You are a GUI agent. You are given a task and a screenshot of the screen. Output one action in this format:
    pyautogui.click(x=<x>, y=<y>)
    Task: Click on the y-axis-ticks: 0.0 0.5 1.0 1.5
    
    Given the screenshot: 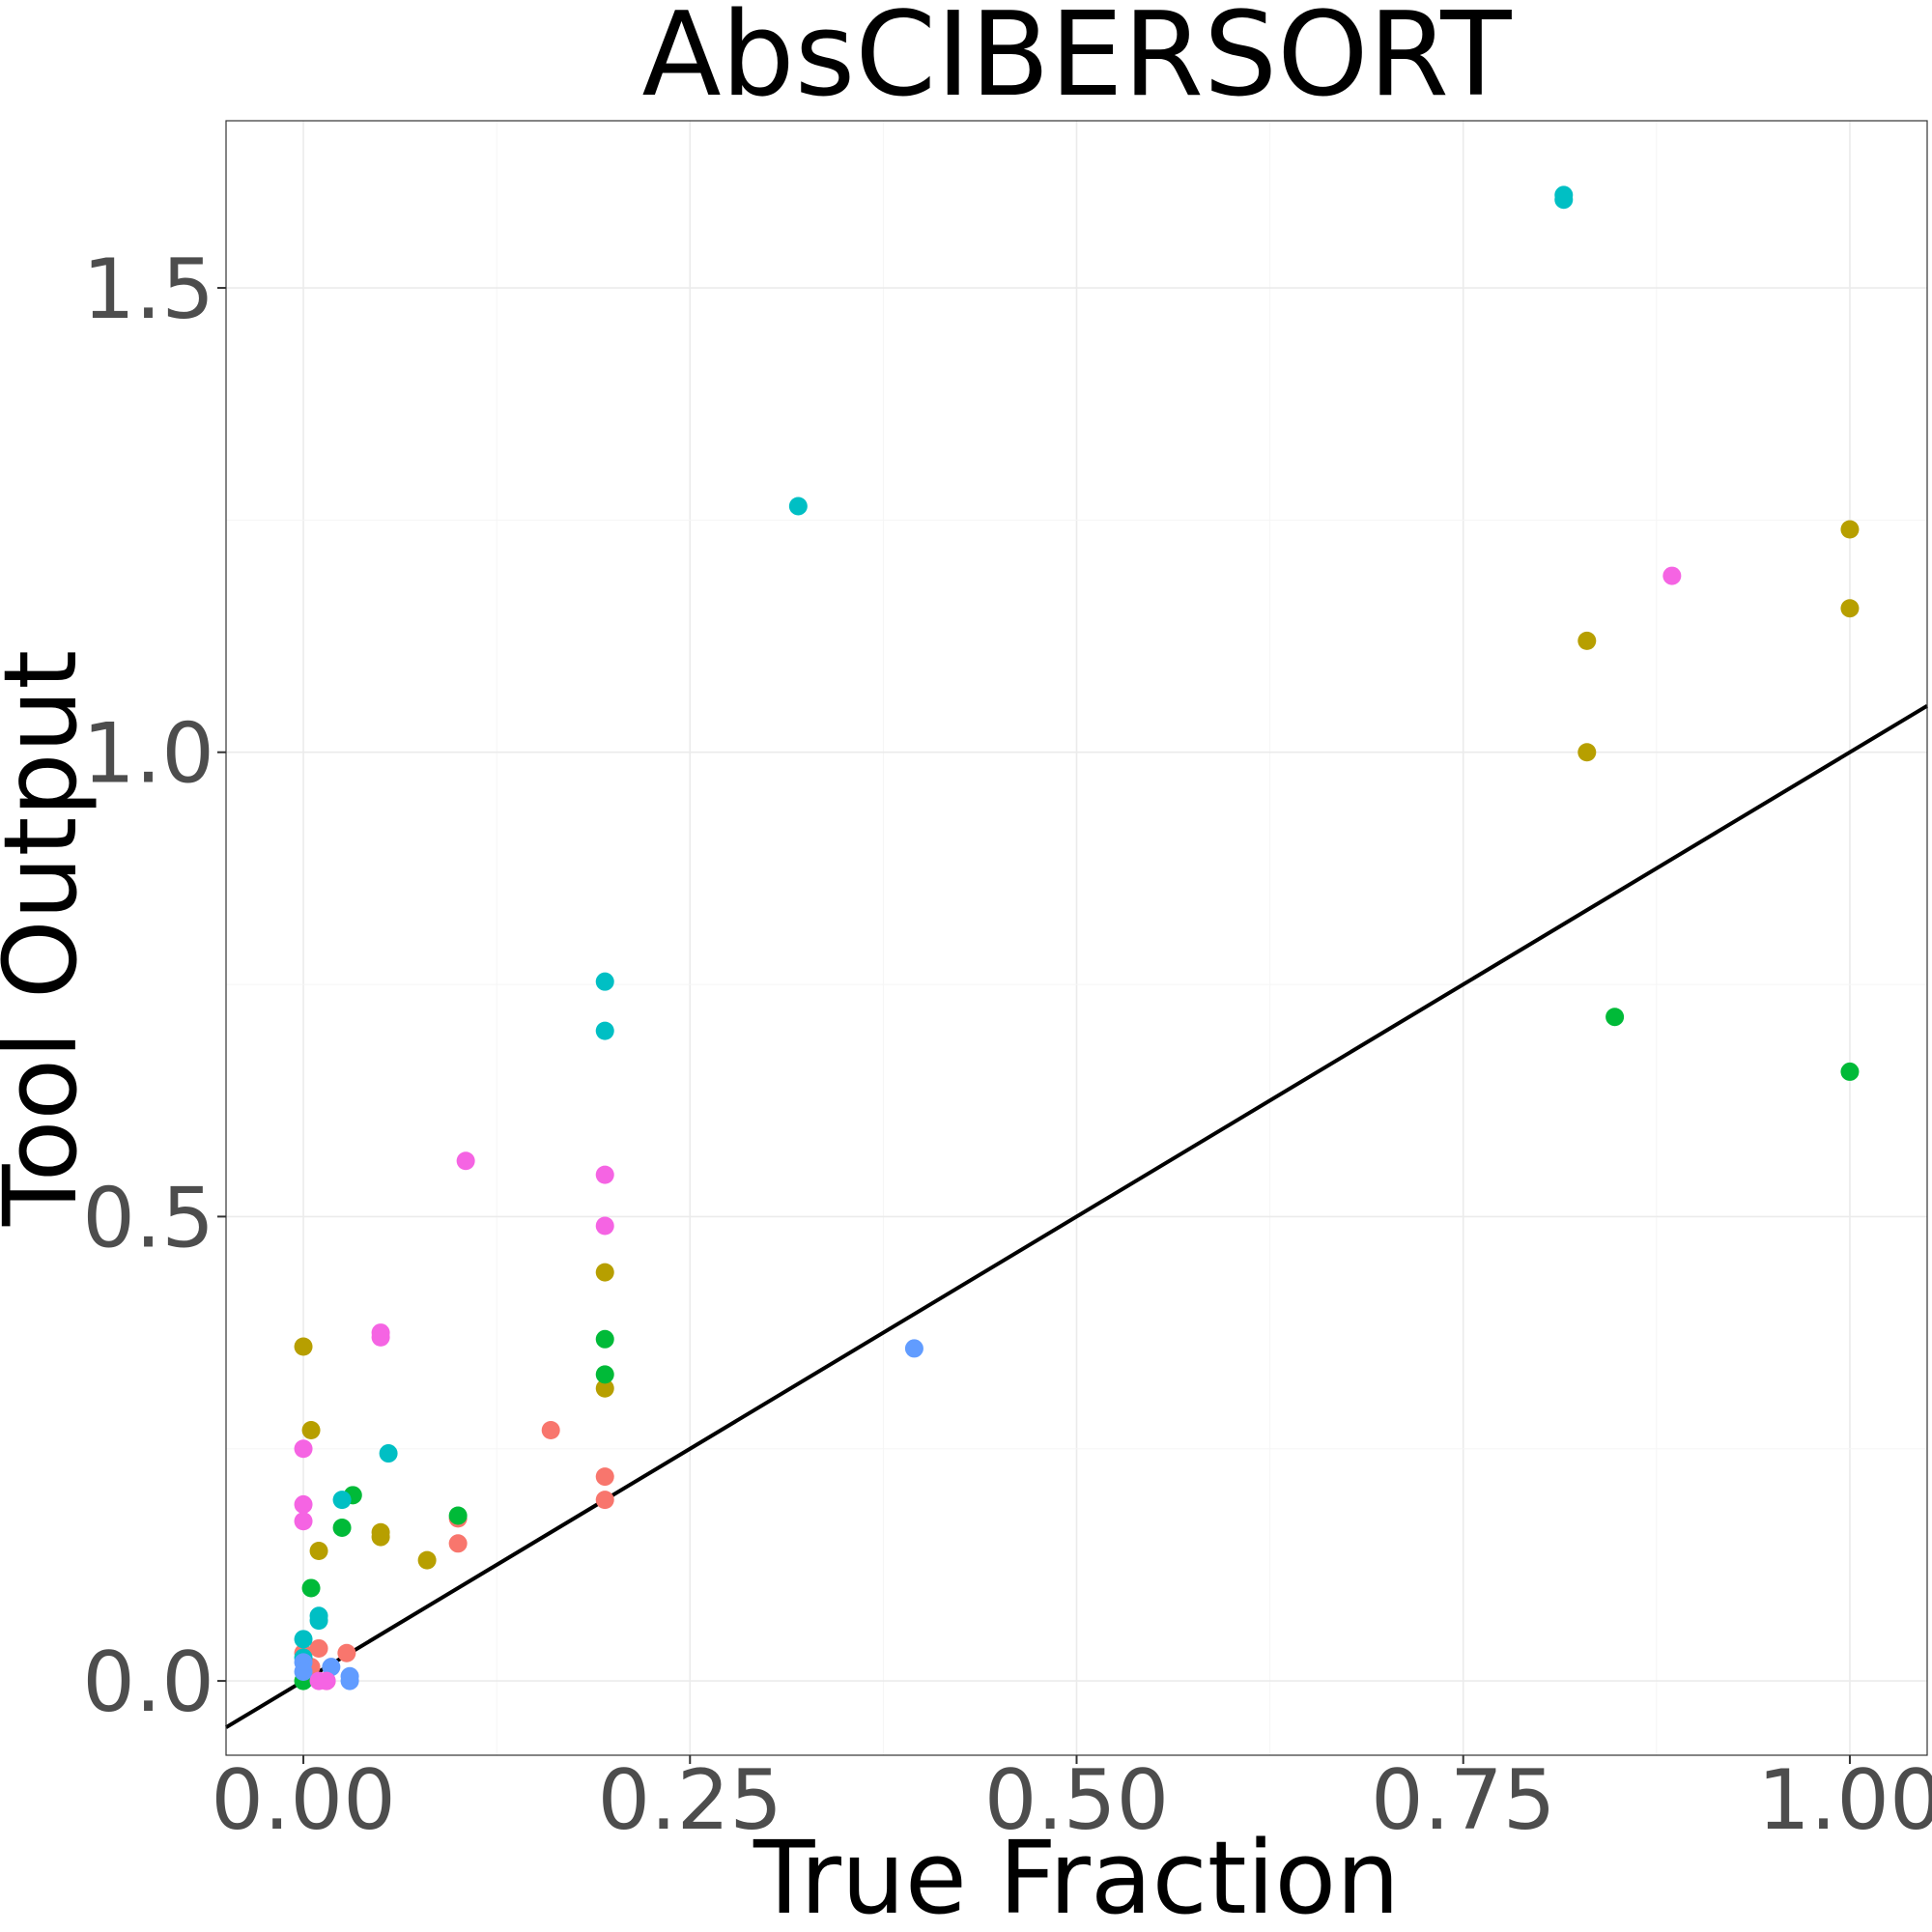 What is the action you would take?
    pyautogui.click(x=154, y=986)
    